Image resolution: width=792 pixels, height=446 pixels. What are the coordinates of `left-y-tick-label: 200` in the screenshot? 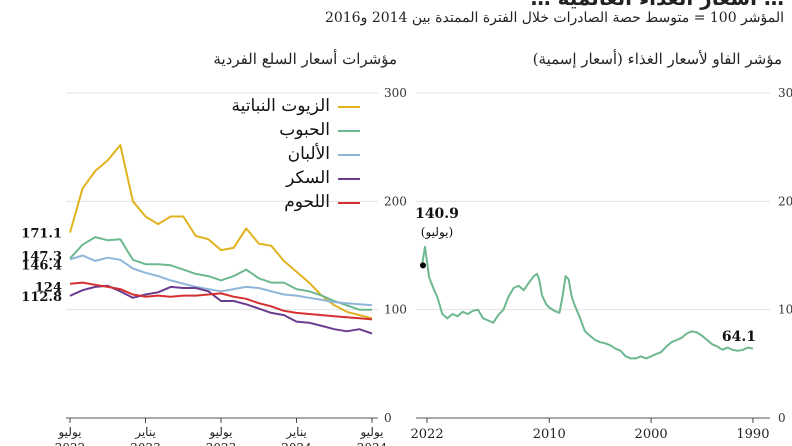 It's located at (395, 201).